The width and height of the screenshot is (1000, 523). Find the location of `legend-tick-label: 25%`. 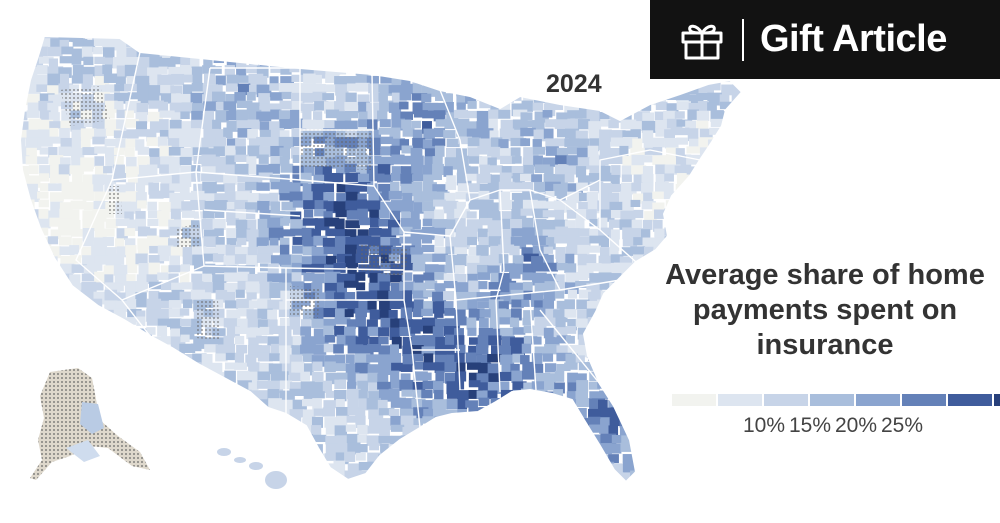

legend-tick-label: 25% is located at coordinates (902, 425).